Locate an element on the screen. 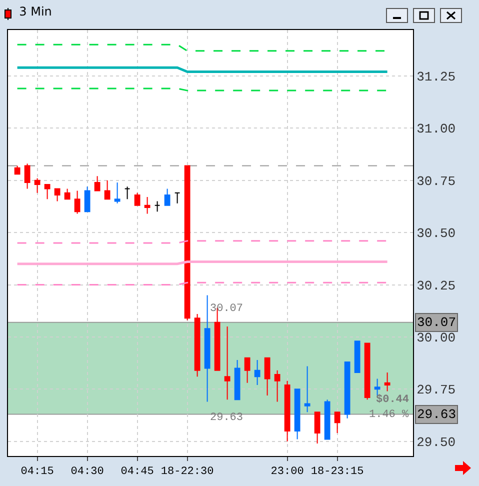 The image size is (479, 486). chart-title: 3 Min is located at coordinates (35, 11).